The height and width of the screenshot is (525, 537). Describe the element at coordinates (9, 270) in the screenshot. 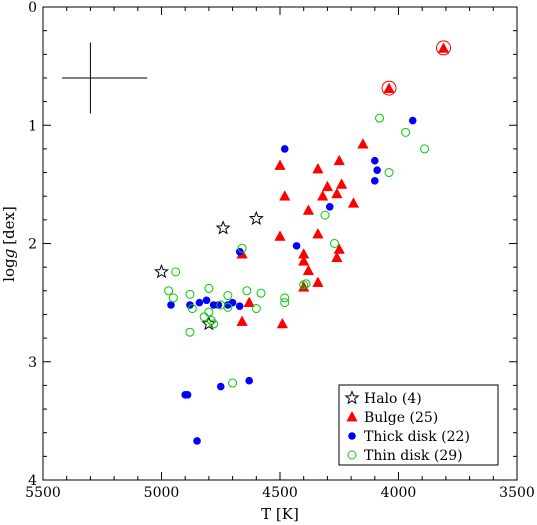

I see `y-axis-title-log: log` at that location.